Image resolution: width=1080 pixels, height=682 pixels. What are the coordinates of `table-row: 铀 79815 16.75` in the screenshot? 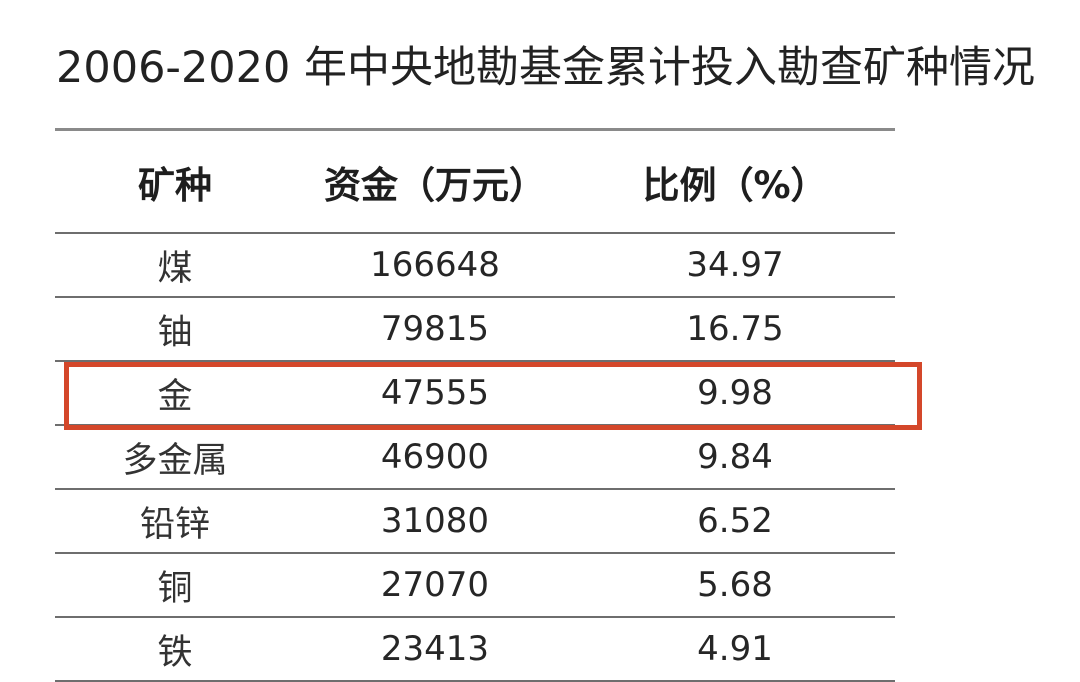 It's located at (475, 330).